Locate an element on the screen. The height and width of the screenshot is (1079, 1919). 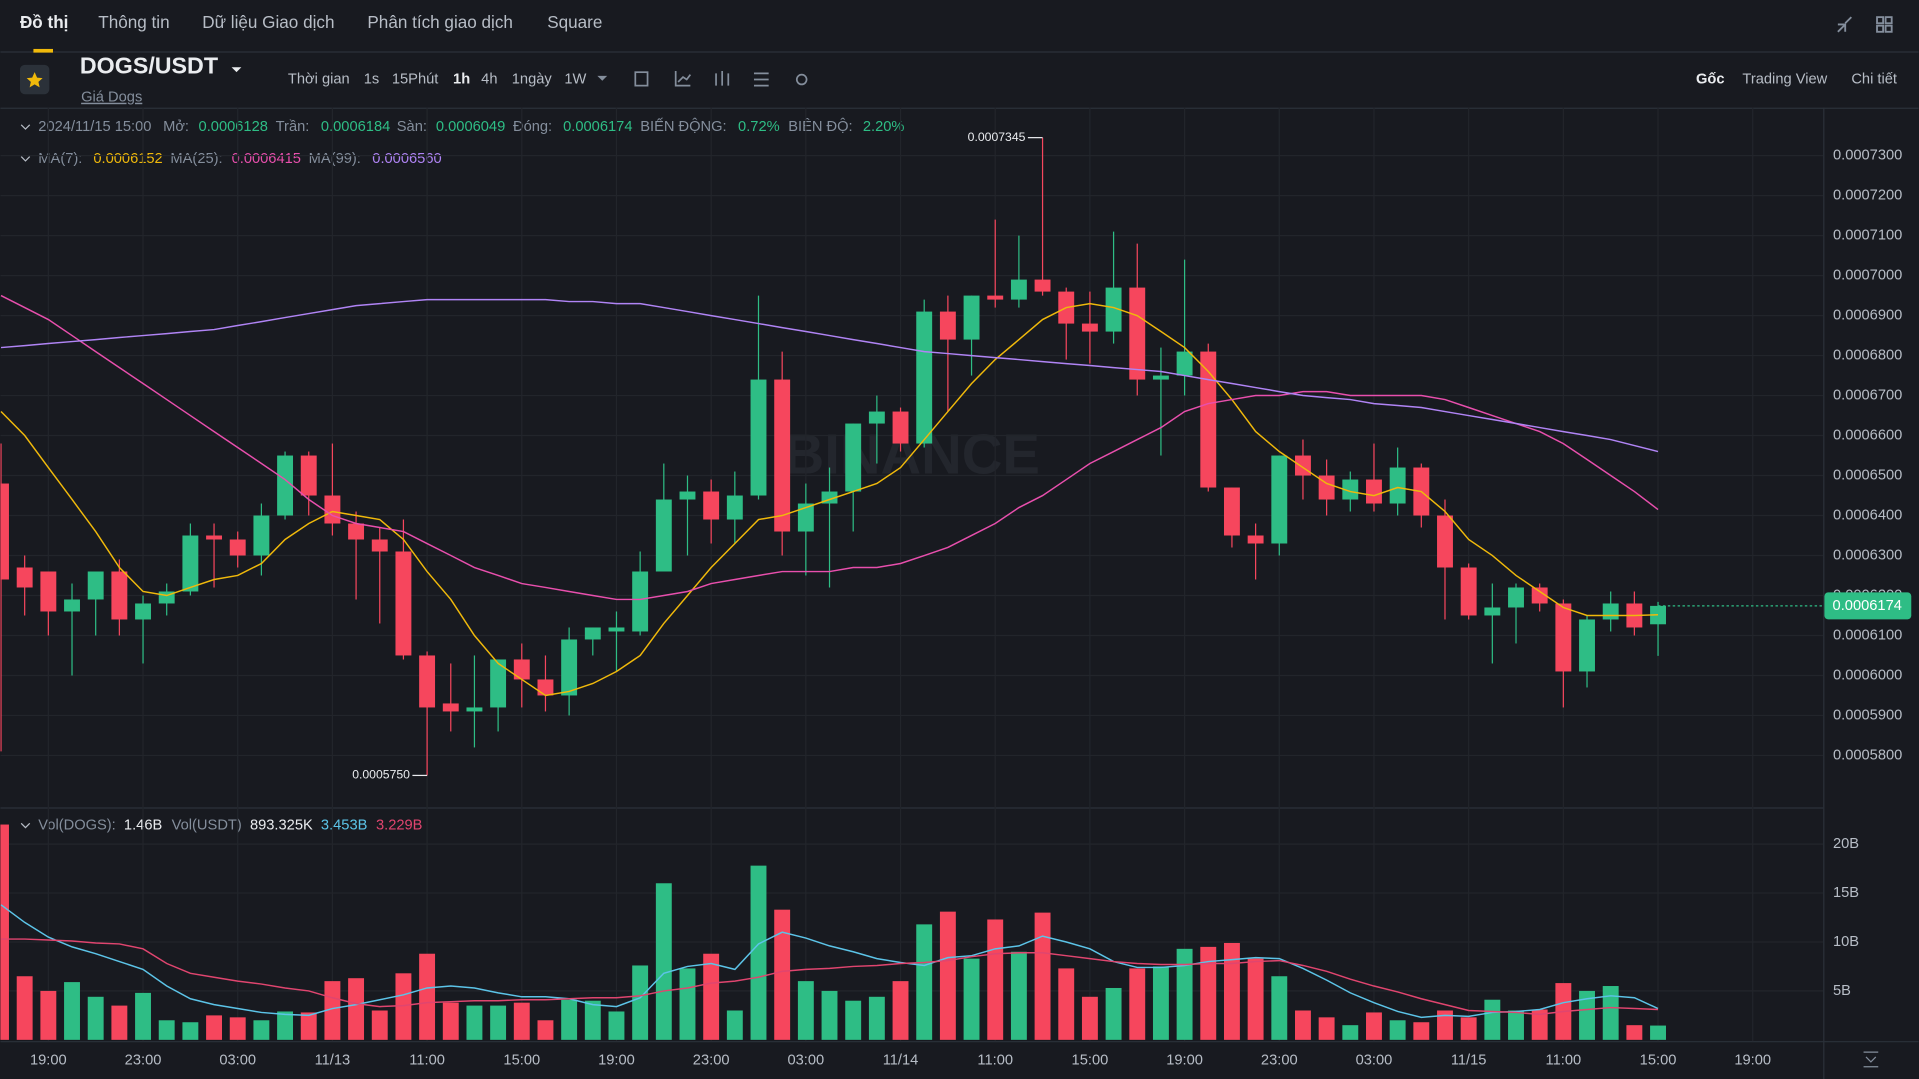
nav-tab: Đồ thị is located at coordinates (44, 22).